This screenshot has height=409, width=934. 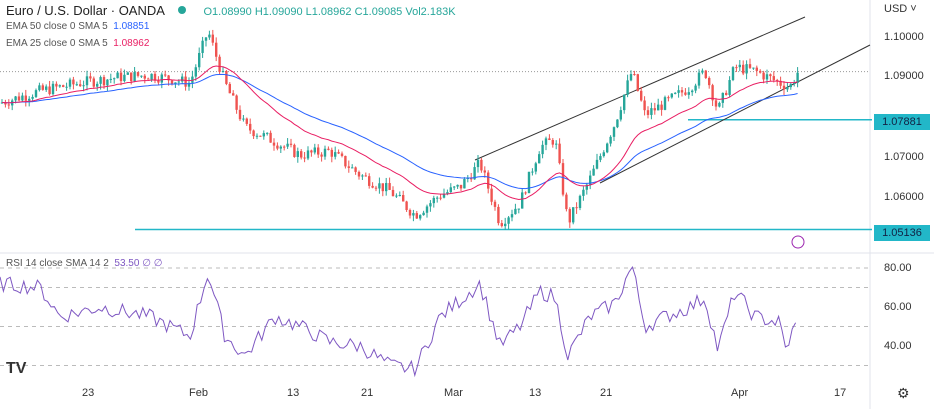 What do you see at coordinates (535, 393) in the screenshot?
I see `x-tick: 13` at bounding box center [535, 393].